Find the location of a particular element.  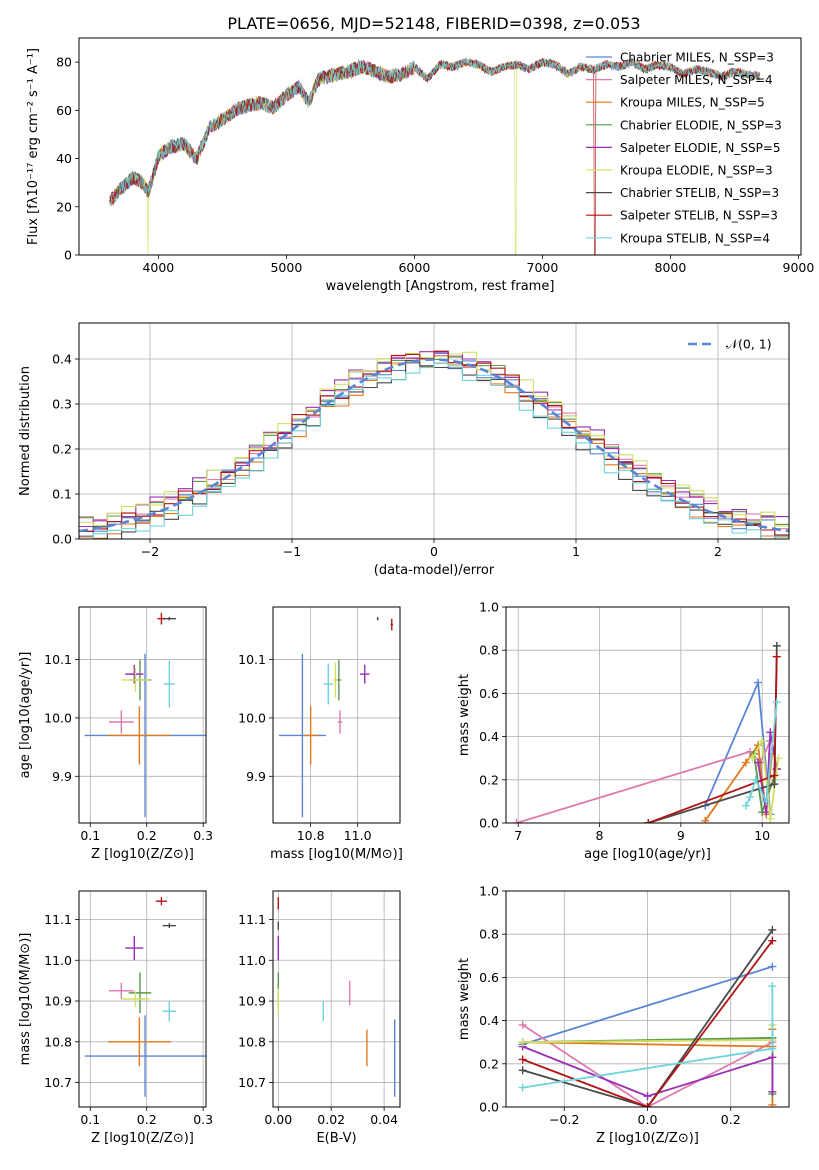

y-tick-label: 1.0 is located at coordinates (489, 891).